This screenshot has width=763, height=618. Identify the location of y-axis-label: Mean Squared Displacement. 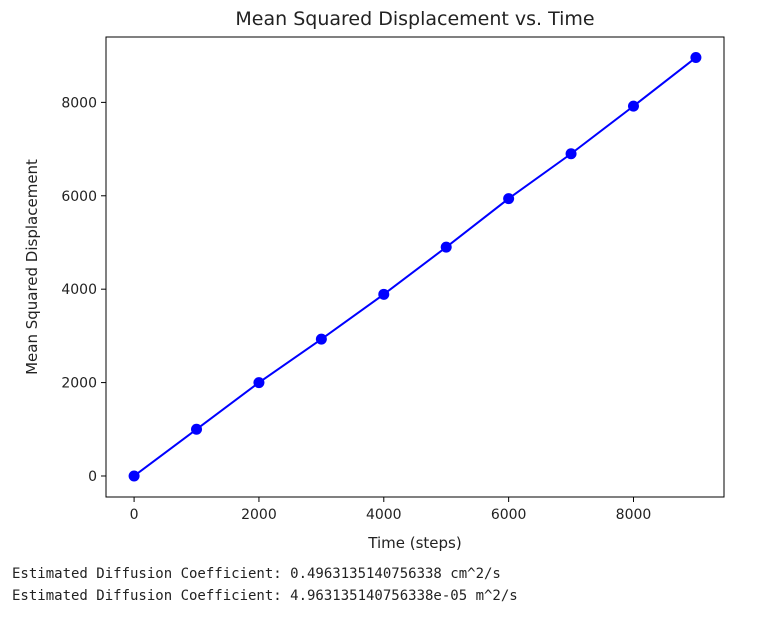
(32, 267).